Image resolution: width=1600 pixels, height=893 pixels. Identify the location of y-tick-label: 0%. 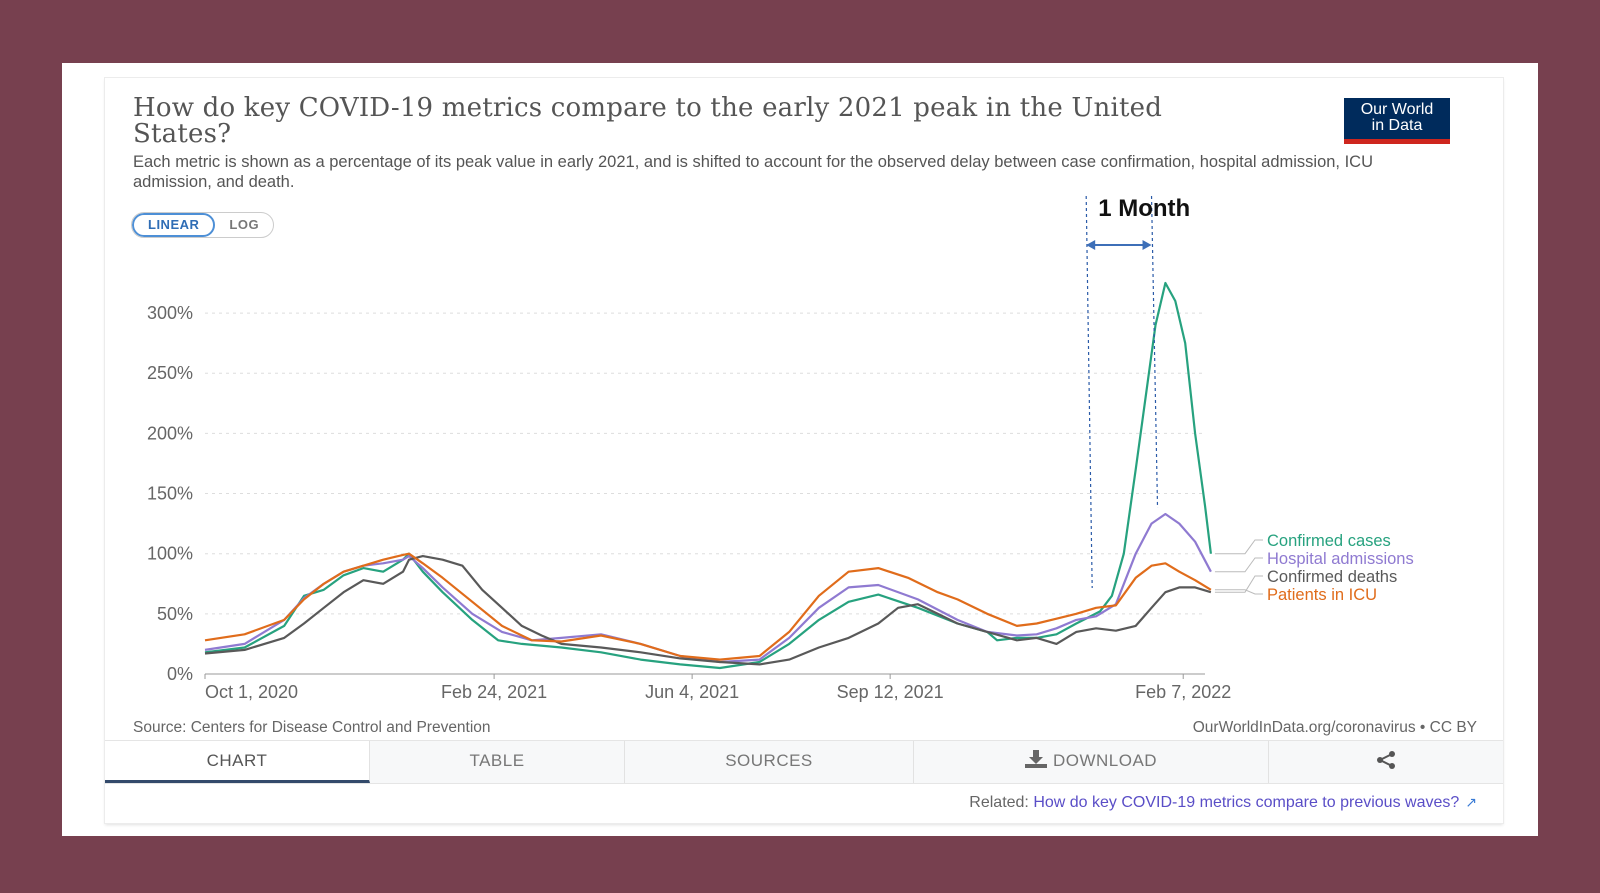
(180, 674).